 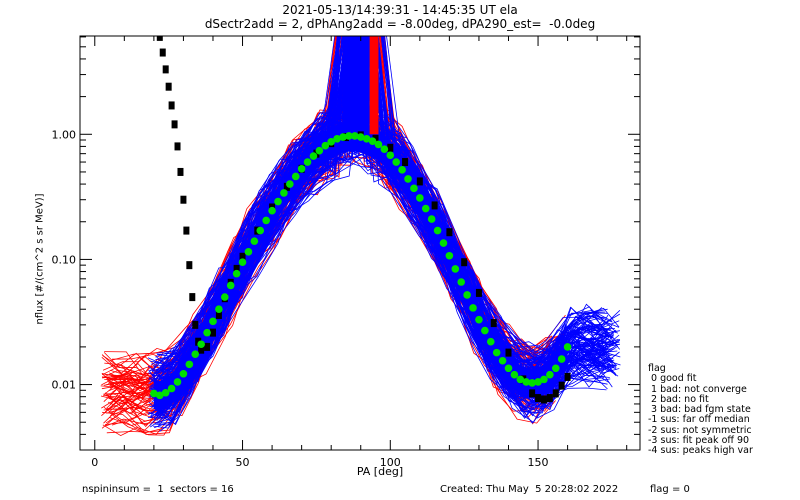 What do you see at coordinates (94, 462) in the screenshot?
I see `x-tick-label: 0` at bounding box center [94, 462].